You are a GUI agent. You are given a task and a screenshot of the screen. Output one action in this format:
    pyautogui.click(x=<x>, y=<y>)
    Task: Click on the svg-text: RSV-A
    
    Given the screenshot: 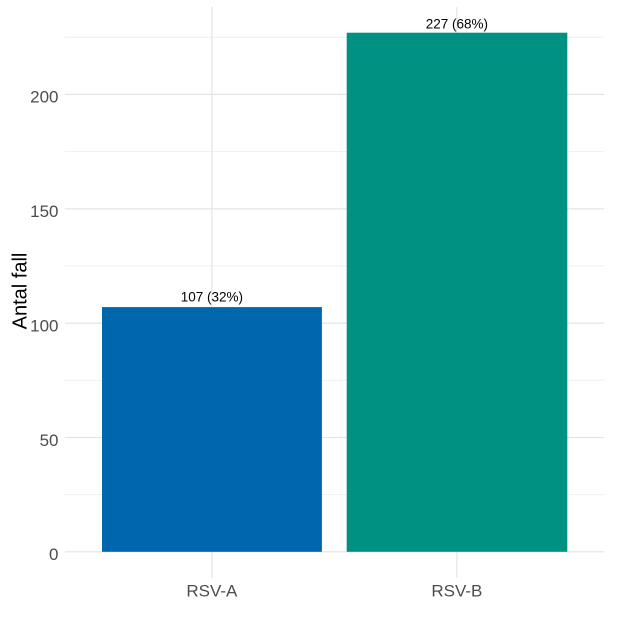 What is the action you would take?
    pyautogui.click(x=212, y=591)
    